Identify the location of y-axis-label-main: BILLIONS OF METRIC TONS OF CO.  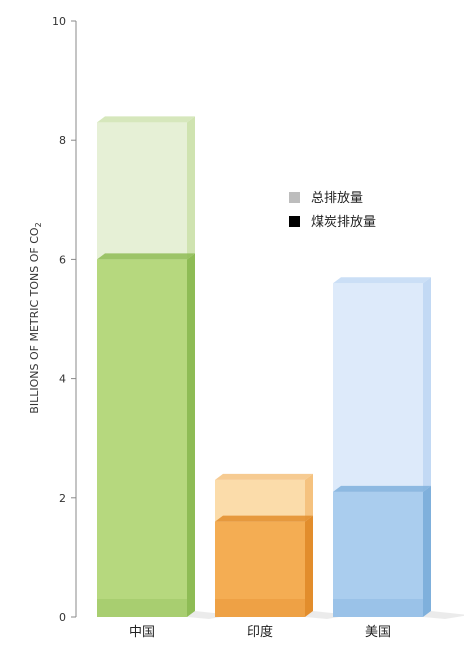
(34, 320).